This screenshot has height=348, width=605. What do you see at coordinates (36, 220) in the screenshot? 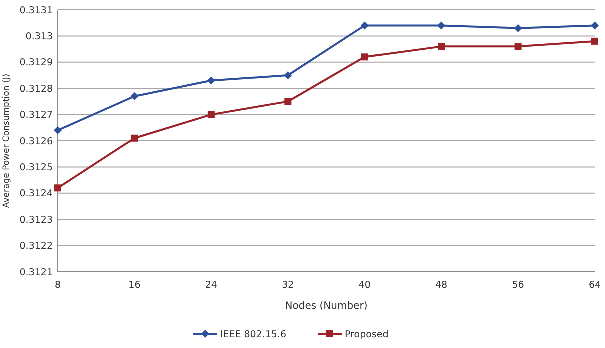
I see `y-tick-label: 0.3123` at bounding box center [36, 220].